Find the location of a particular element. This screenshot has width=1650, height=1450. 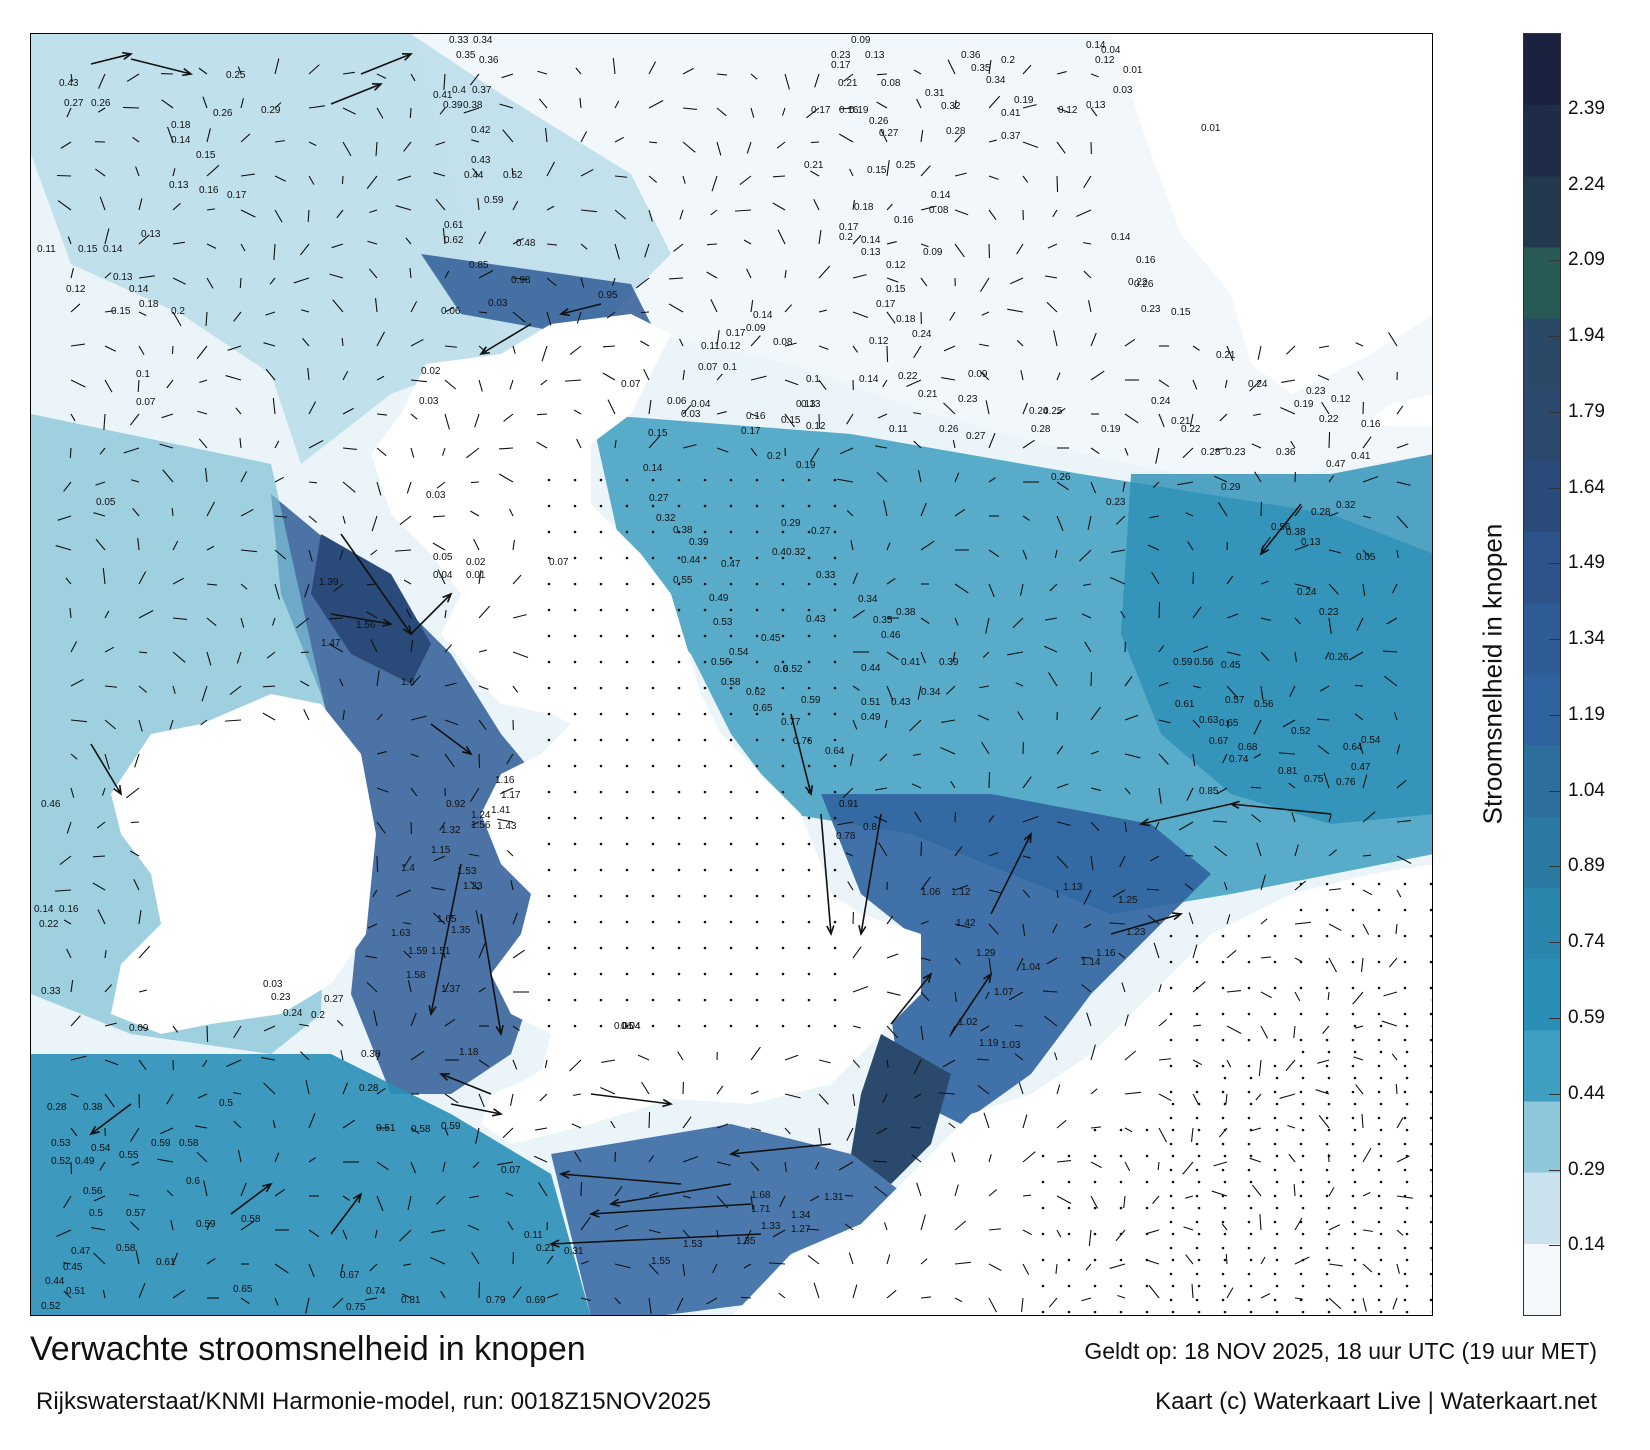

speed-value-label: 1.23 is located at coordinates (1136, 932).